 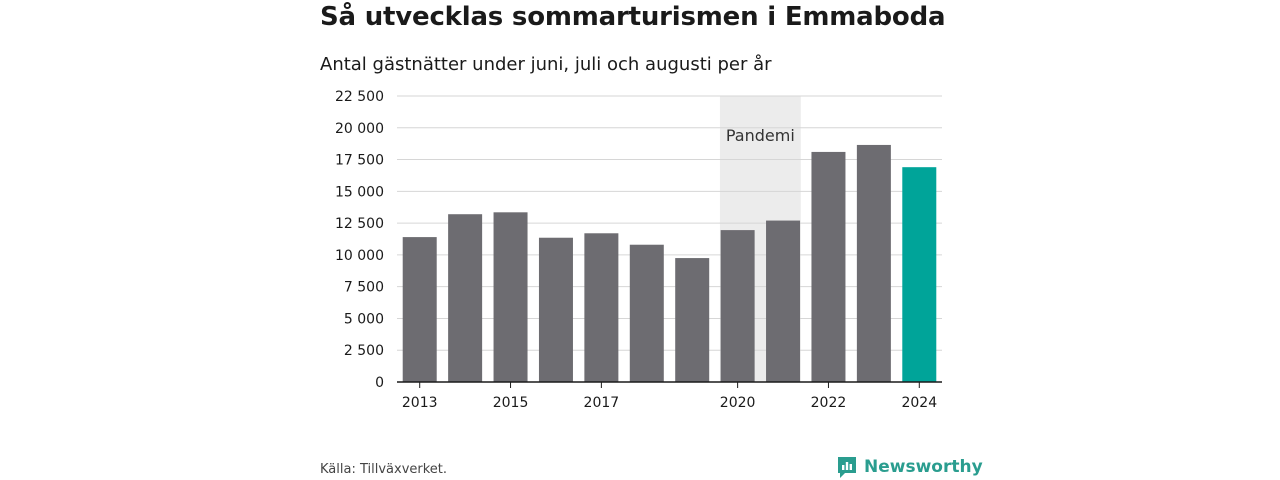 What do you see at coordinates (359, 97) in the screenshot?
I see `y-tick-label: 22 500` at bounding box center [359, 97].